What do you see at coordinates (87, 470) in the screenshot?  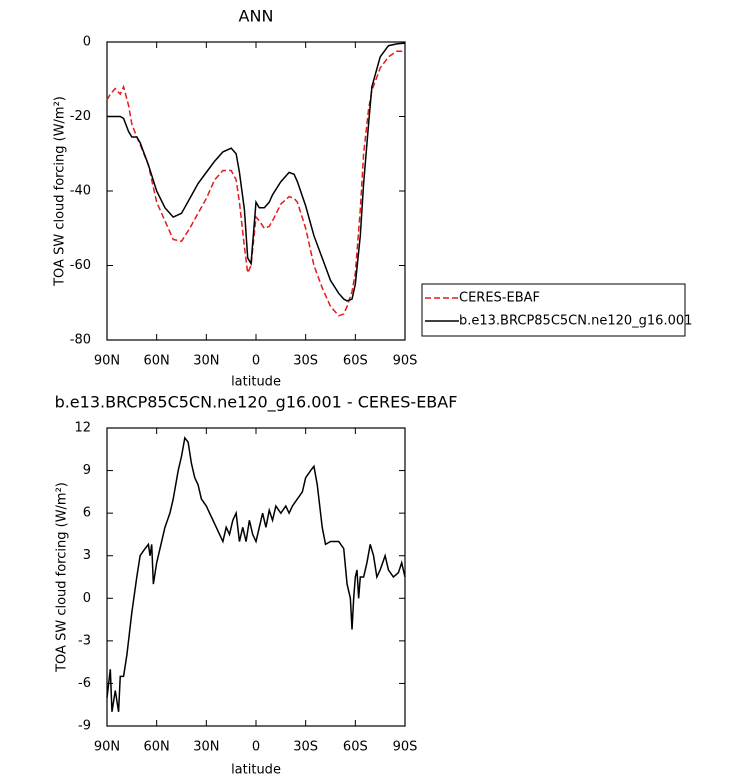 I see `y-tick-label: 9` at bounding box center [87, 470].